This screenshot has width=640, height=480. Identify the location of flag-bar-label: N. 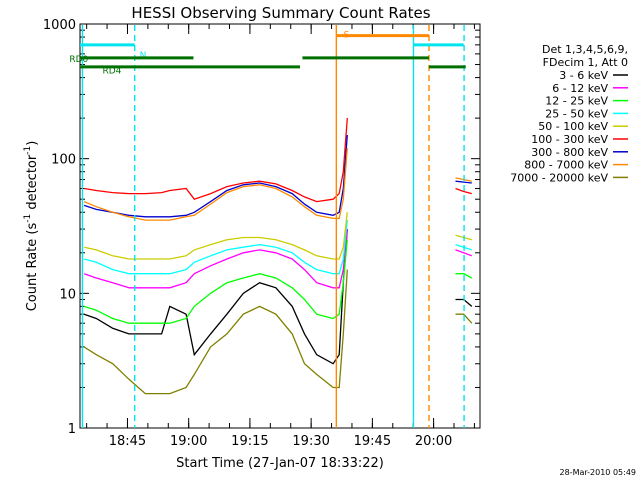
(143, 56).